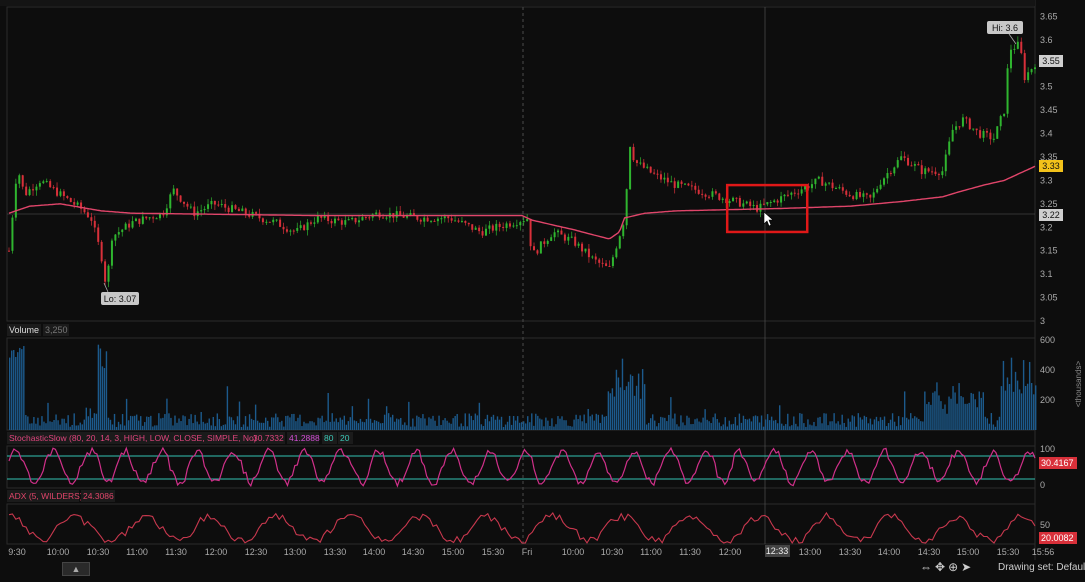 This screenshot has height=582, width=1085. Describe the element at coordinates (942, 567) in the screenshot. I see `crosshair-move-icon: ✥` at that location.